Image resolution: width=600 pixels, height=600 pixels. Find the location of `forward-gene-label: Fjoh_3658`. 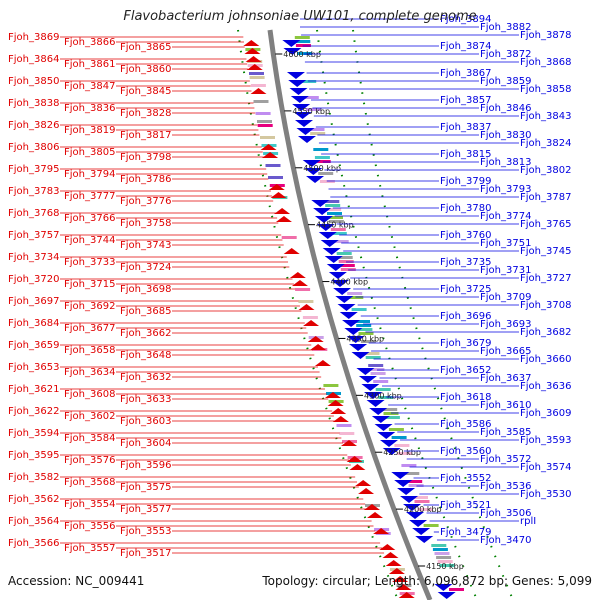

forward-gene-label: Fjoh_3658 is located at coordinates (89, 350).